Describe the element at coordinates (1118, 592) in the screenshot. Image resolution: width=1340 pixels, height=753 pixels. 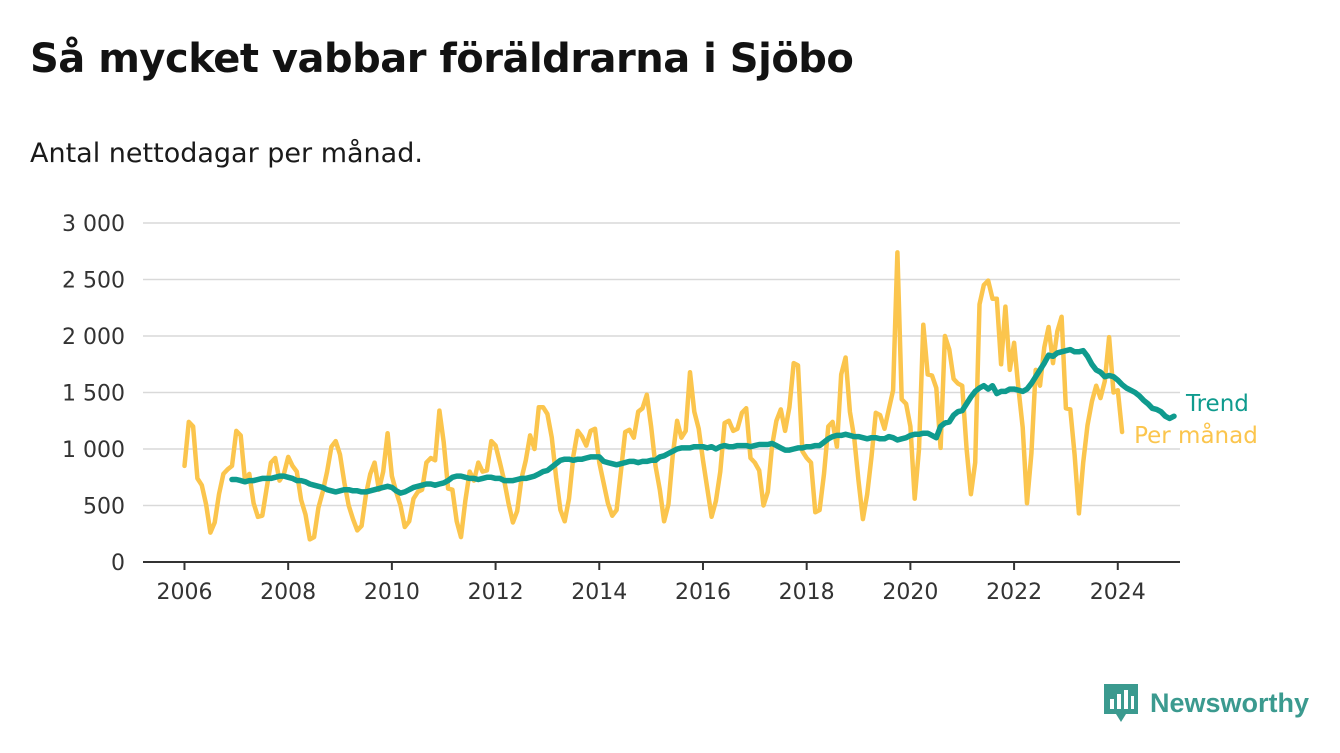
I see `x-tick-label: 2024` at that location.